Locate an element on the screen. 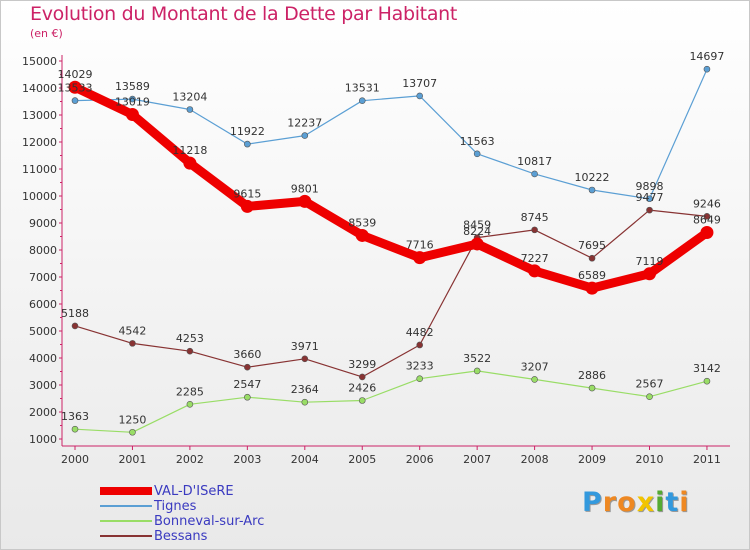 The image size is (750, 550). data-label-bonneval-sur-arc: 3207 is located at coordinates (535, 366).